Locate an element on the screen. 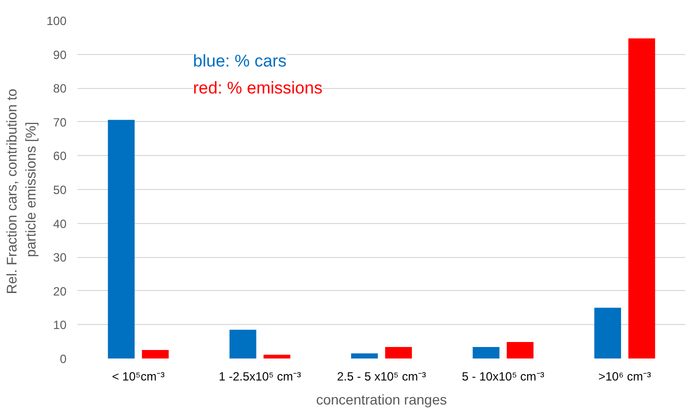 This screenshot has width=694, height=414. y-tick-label: 60 is located at coordinates (60, 156).